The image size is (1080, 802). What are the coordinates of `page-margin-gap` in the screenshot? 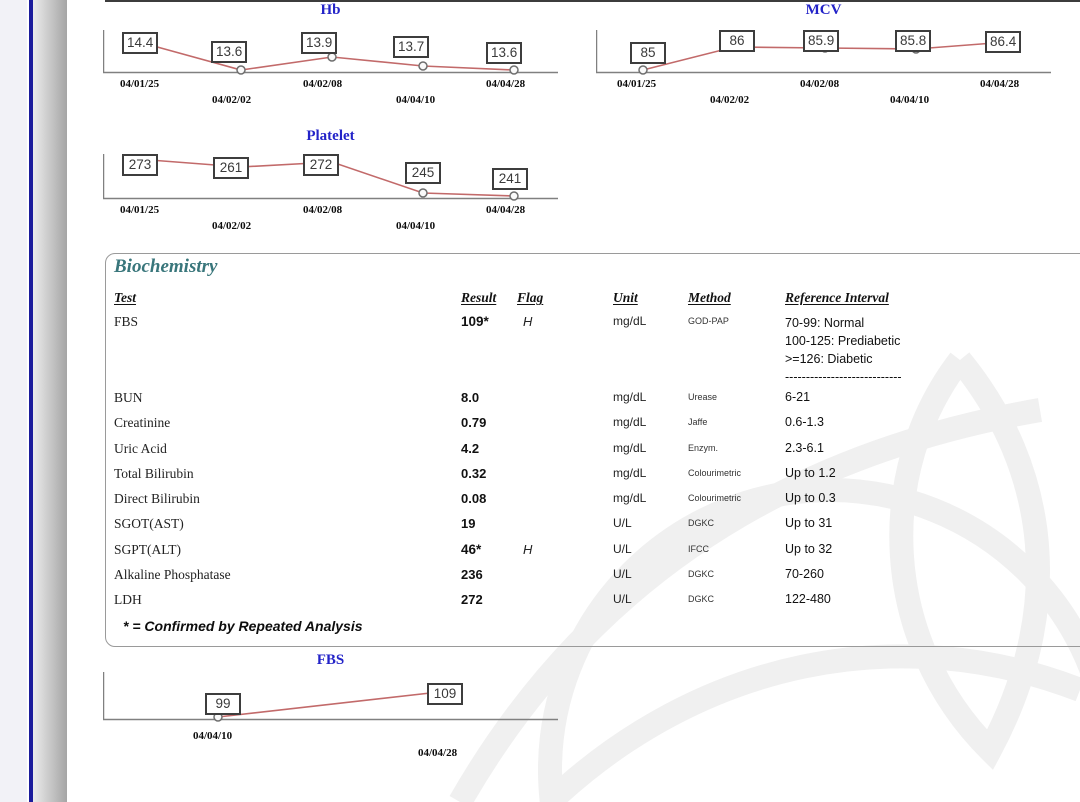 It's located at (28, 401).